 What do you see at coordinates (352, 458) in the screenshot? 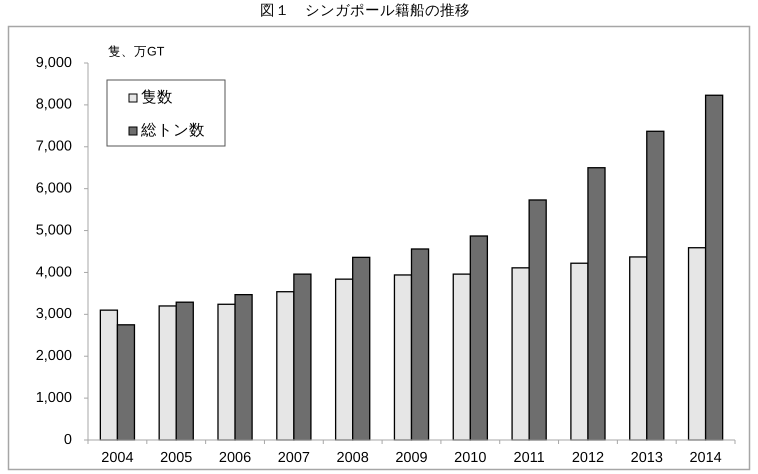
I see `x-tick-label: 2008` at bounding box center [352, 458].